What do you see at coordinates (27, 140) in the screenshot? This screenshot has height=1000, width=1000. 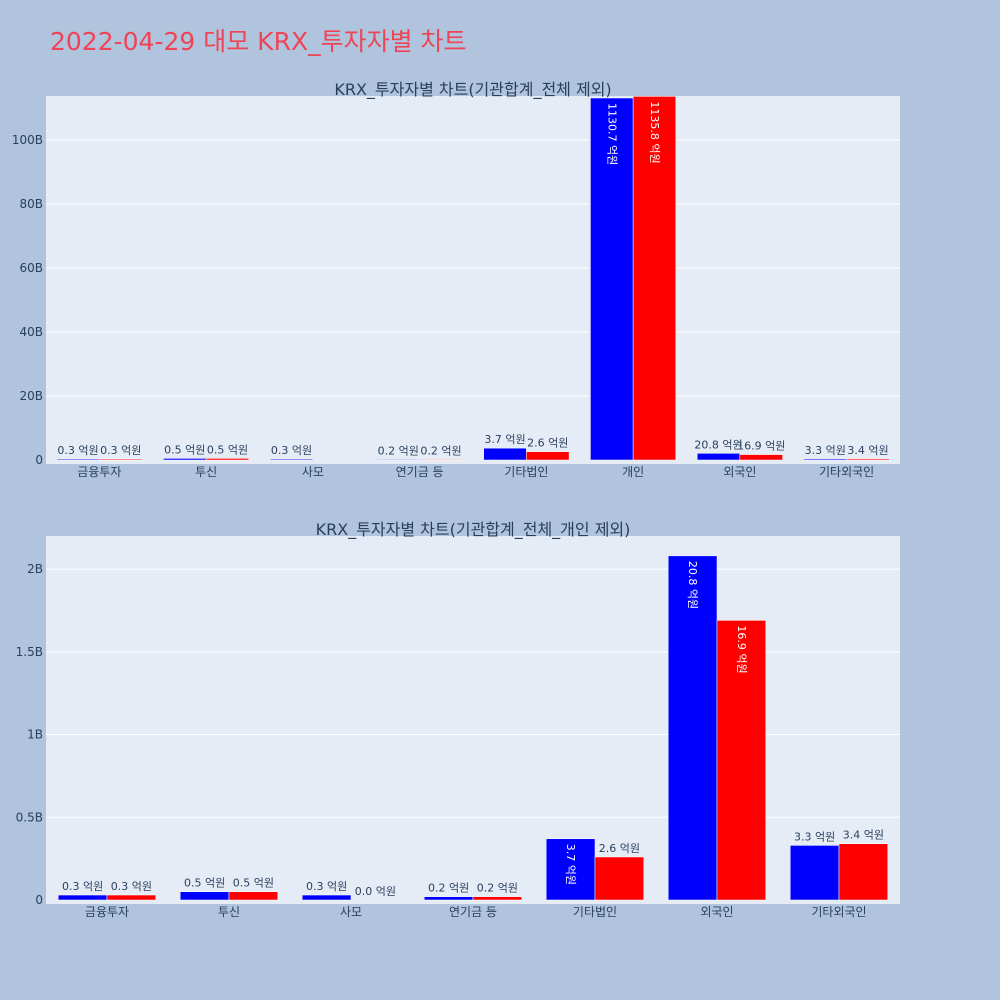 I see `y-tick-label: 100B` at bounding box center [27, 140].